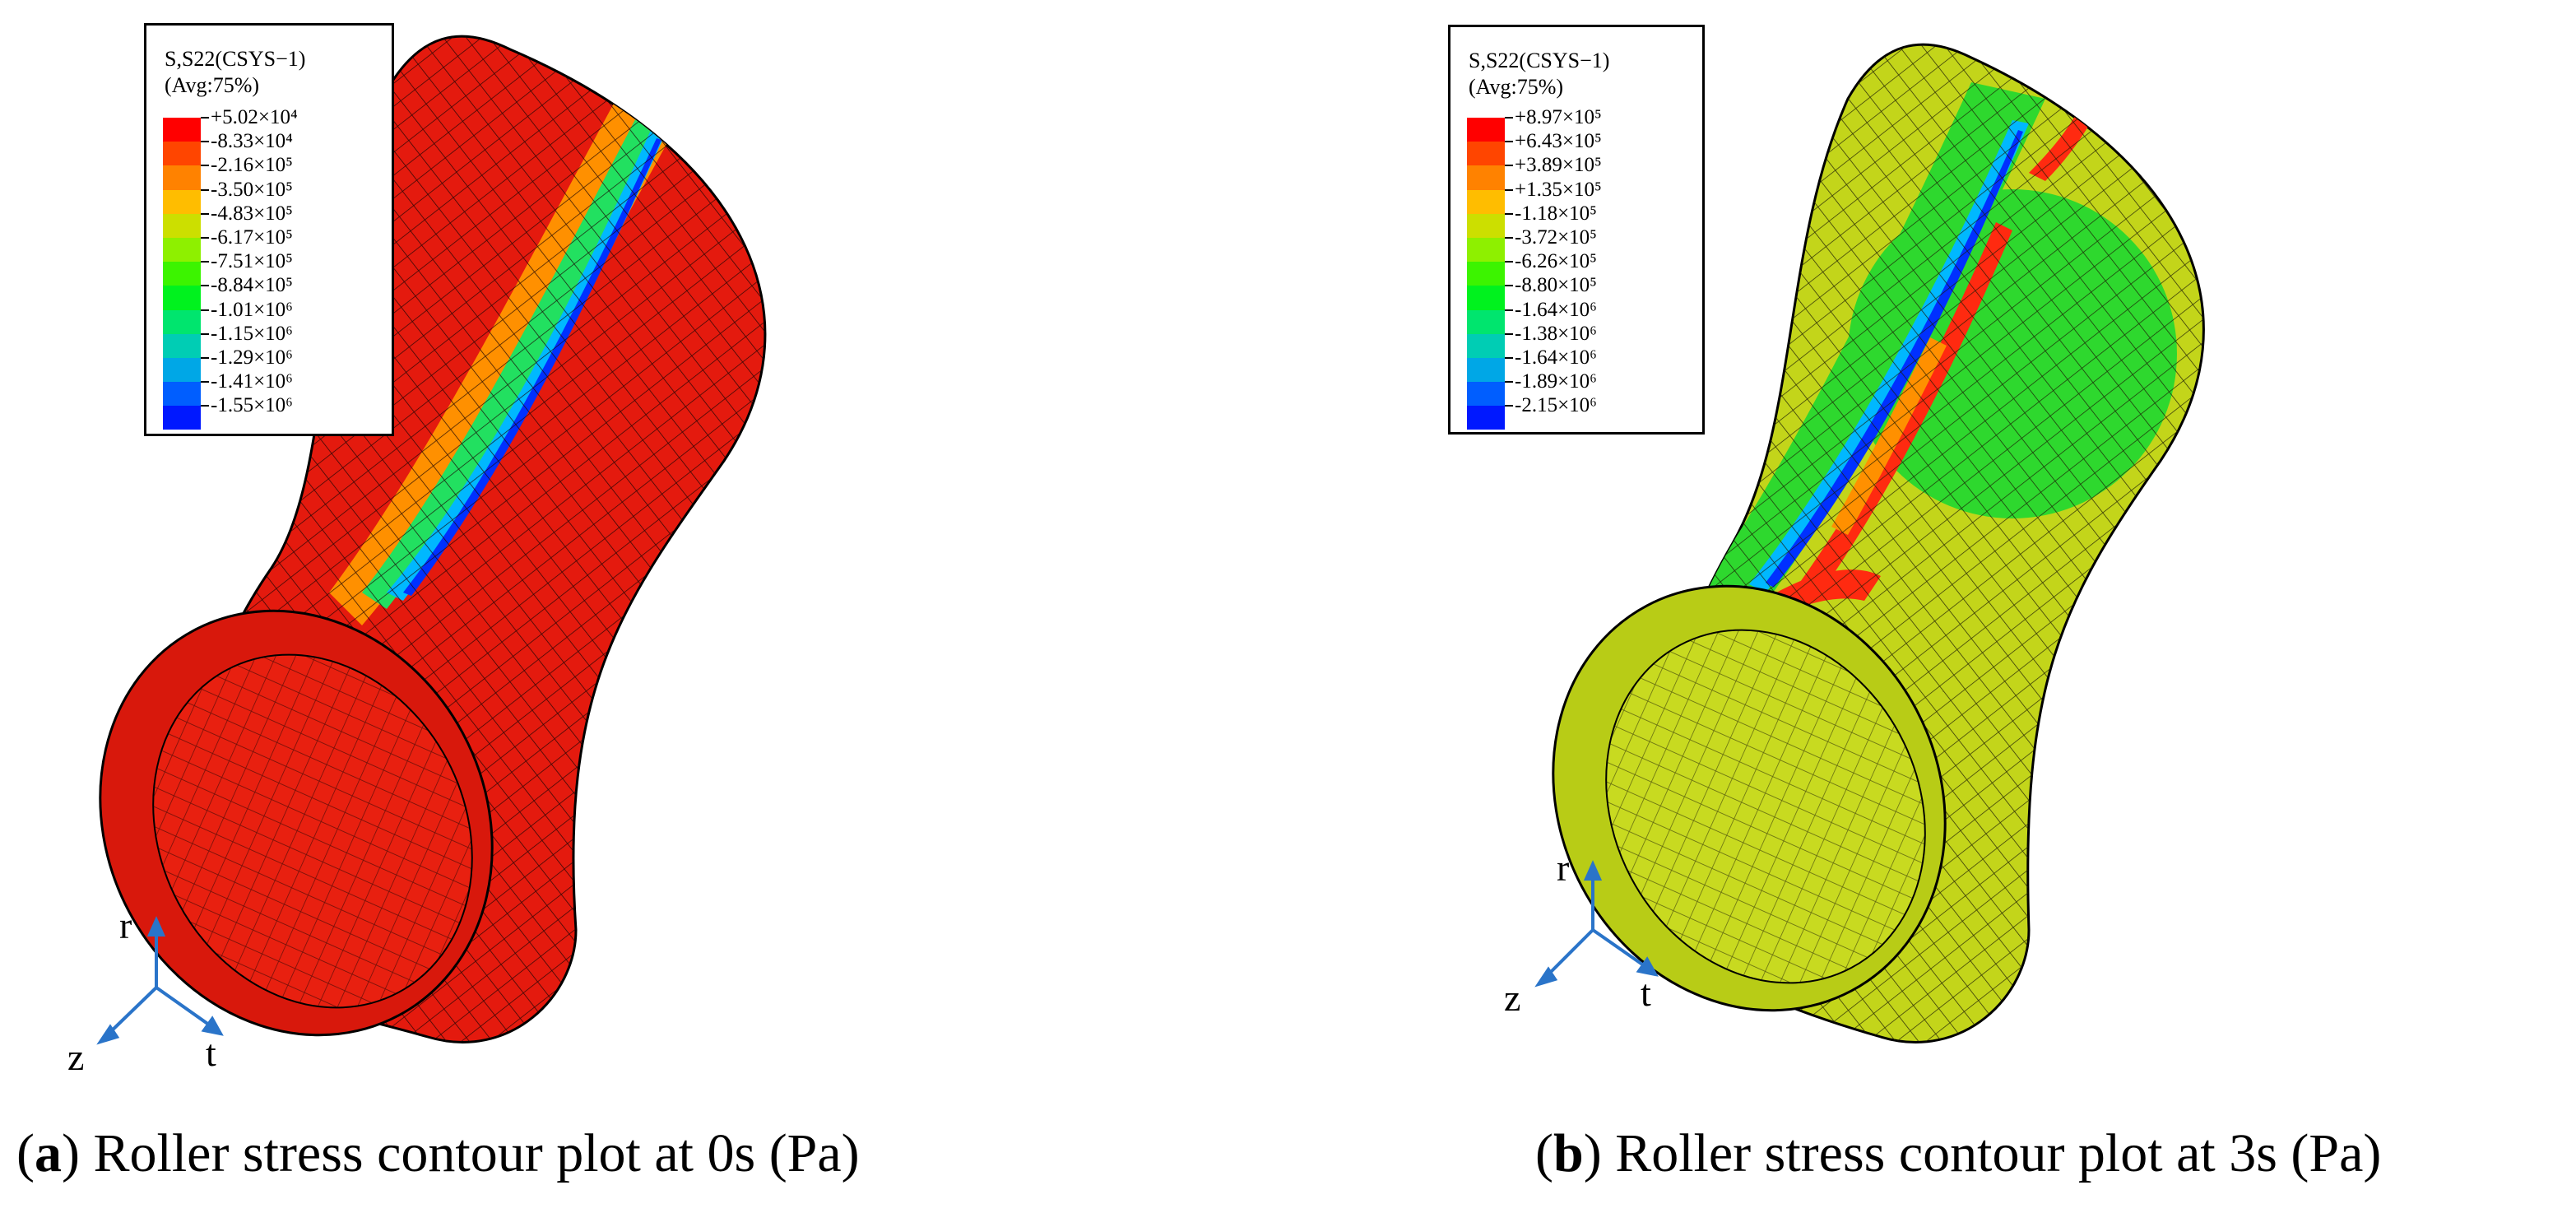  Describe the element at coordinates (254, 117) in the screenshot. I see `legend-label: +5.02×10⁴` at that location.